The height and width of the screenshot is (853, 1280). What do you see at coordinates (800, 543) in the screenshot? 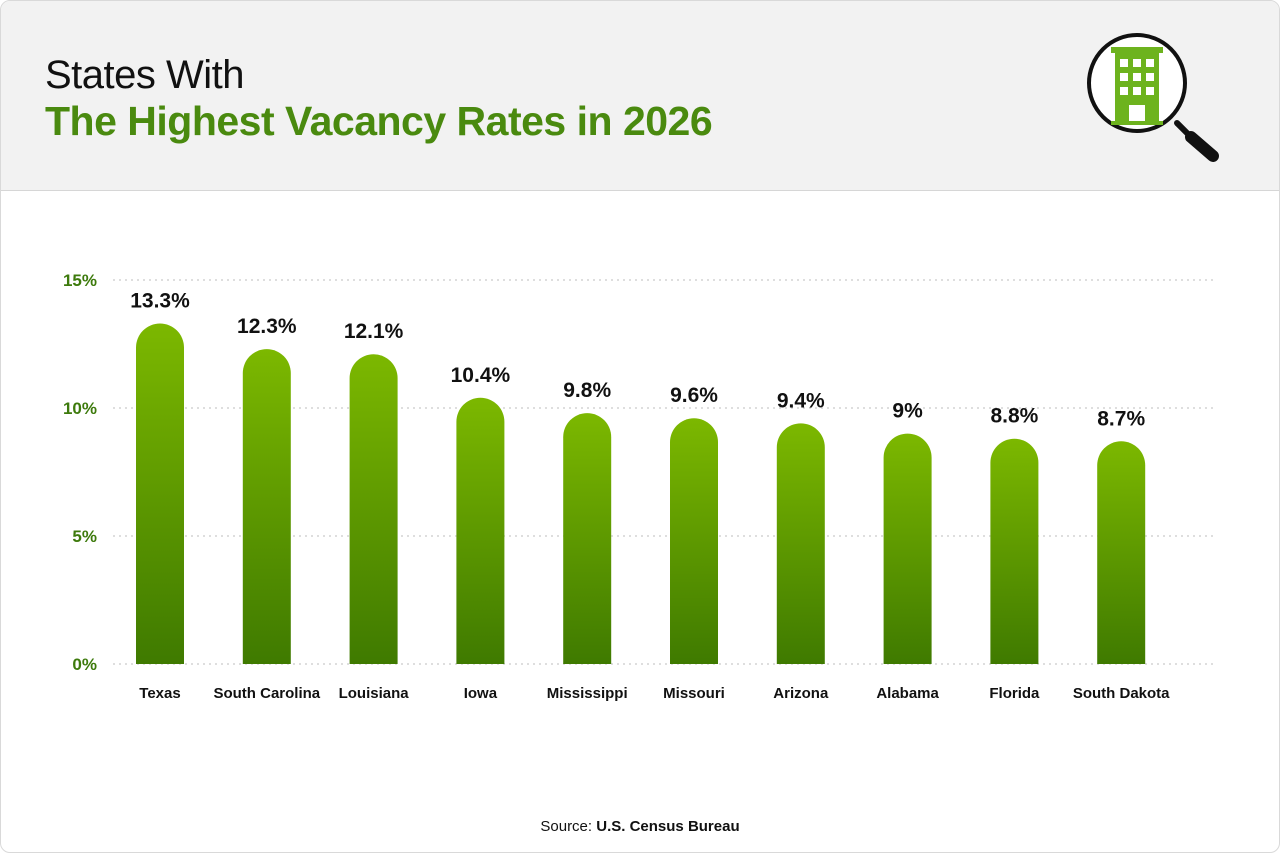
I see `bar-arizona` at bounding box center [800, 543].